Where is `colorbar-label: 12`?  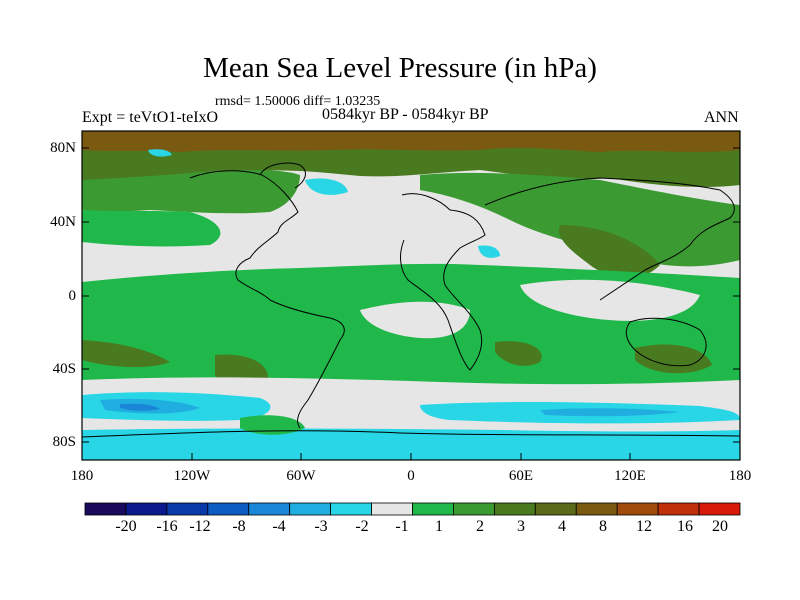 colorbar-label: 12 is located at coordinates (644, 526).